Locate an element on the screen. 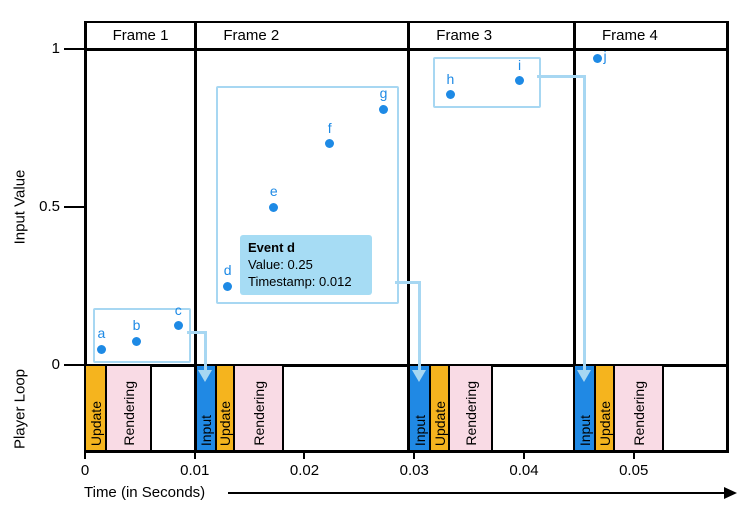 The width and height of the screenshot is (755, 519). player-loop-axis-title: Player Loop is located at coordinates (20, 409).